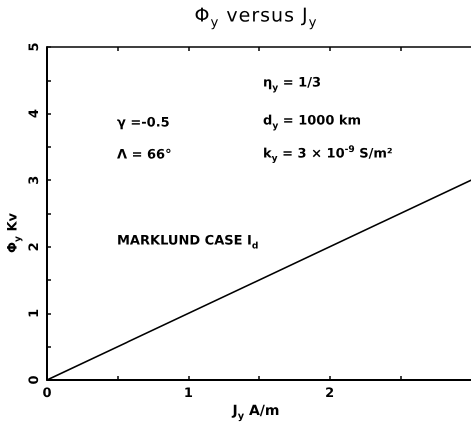 The height and width of the screenshot is (426, 471). I want to click on y-tick-label: 4, so click(34, 113).